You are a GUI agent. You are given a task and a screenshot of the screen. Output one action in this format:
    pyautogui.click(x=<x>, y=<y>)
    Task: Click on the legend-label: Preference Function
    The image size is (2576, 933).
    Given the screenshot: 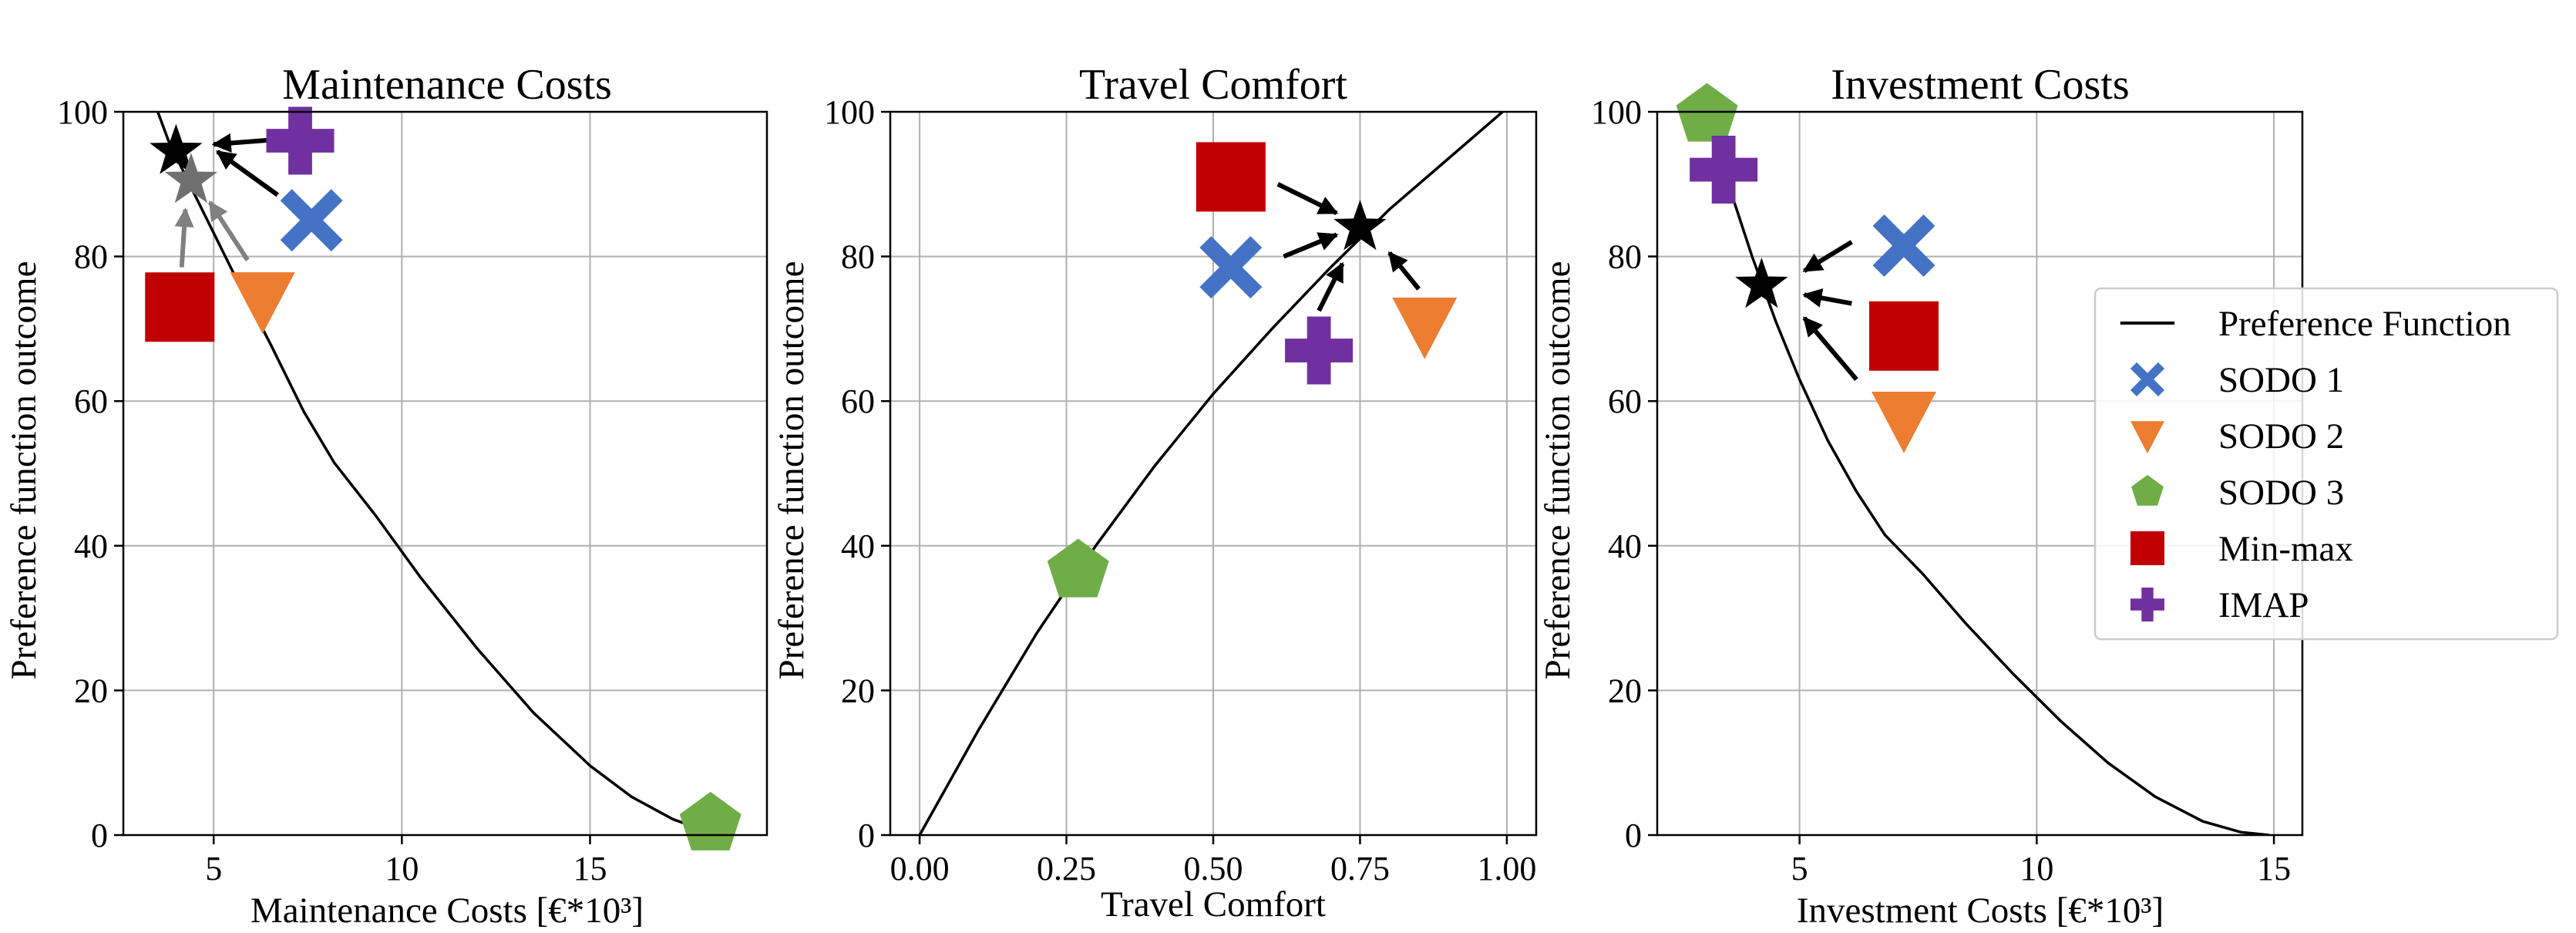 What is the action you would take?
    pyautogui.click(x=2364, y=324)
    